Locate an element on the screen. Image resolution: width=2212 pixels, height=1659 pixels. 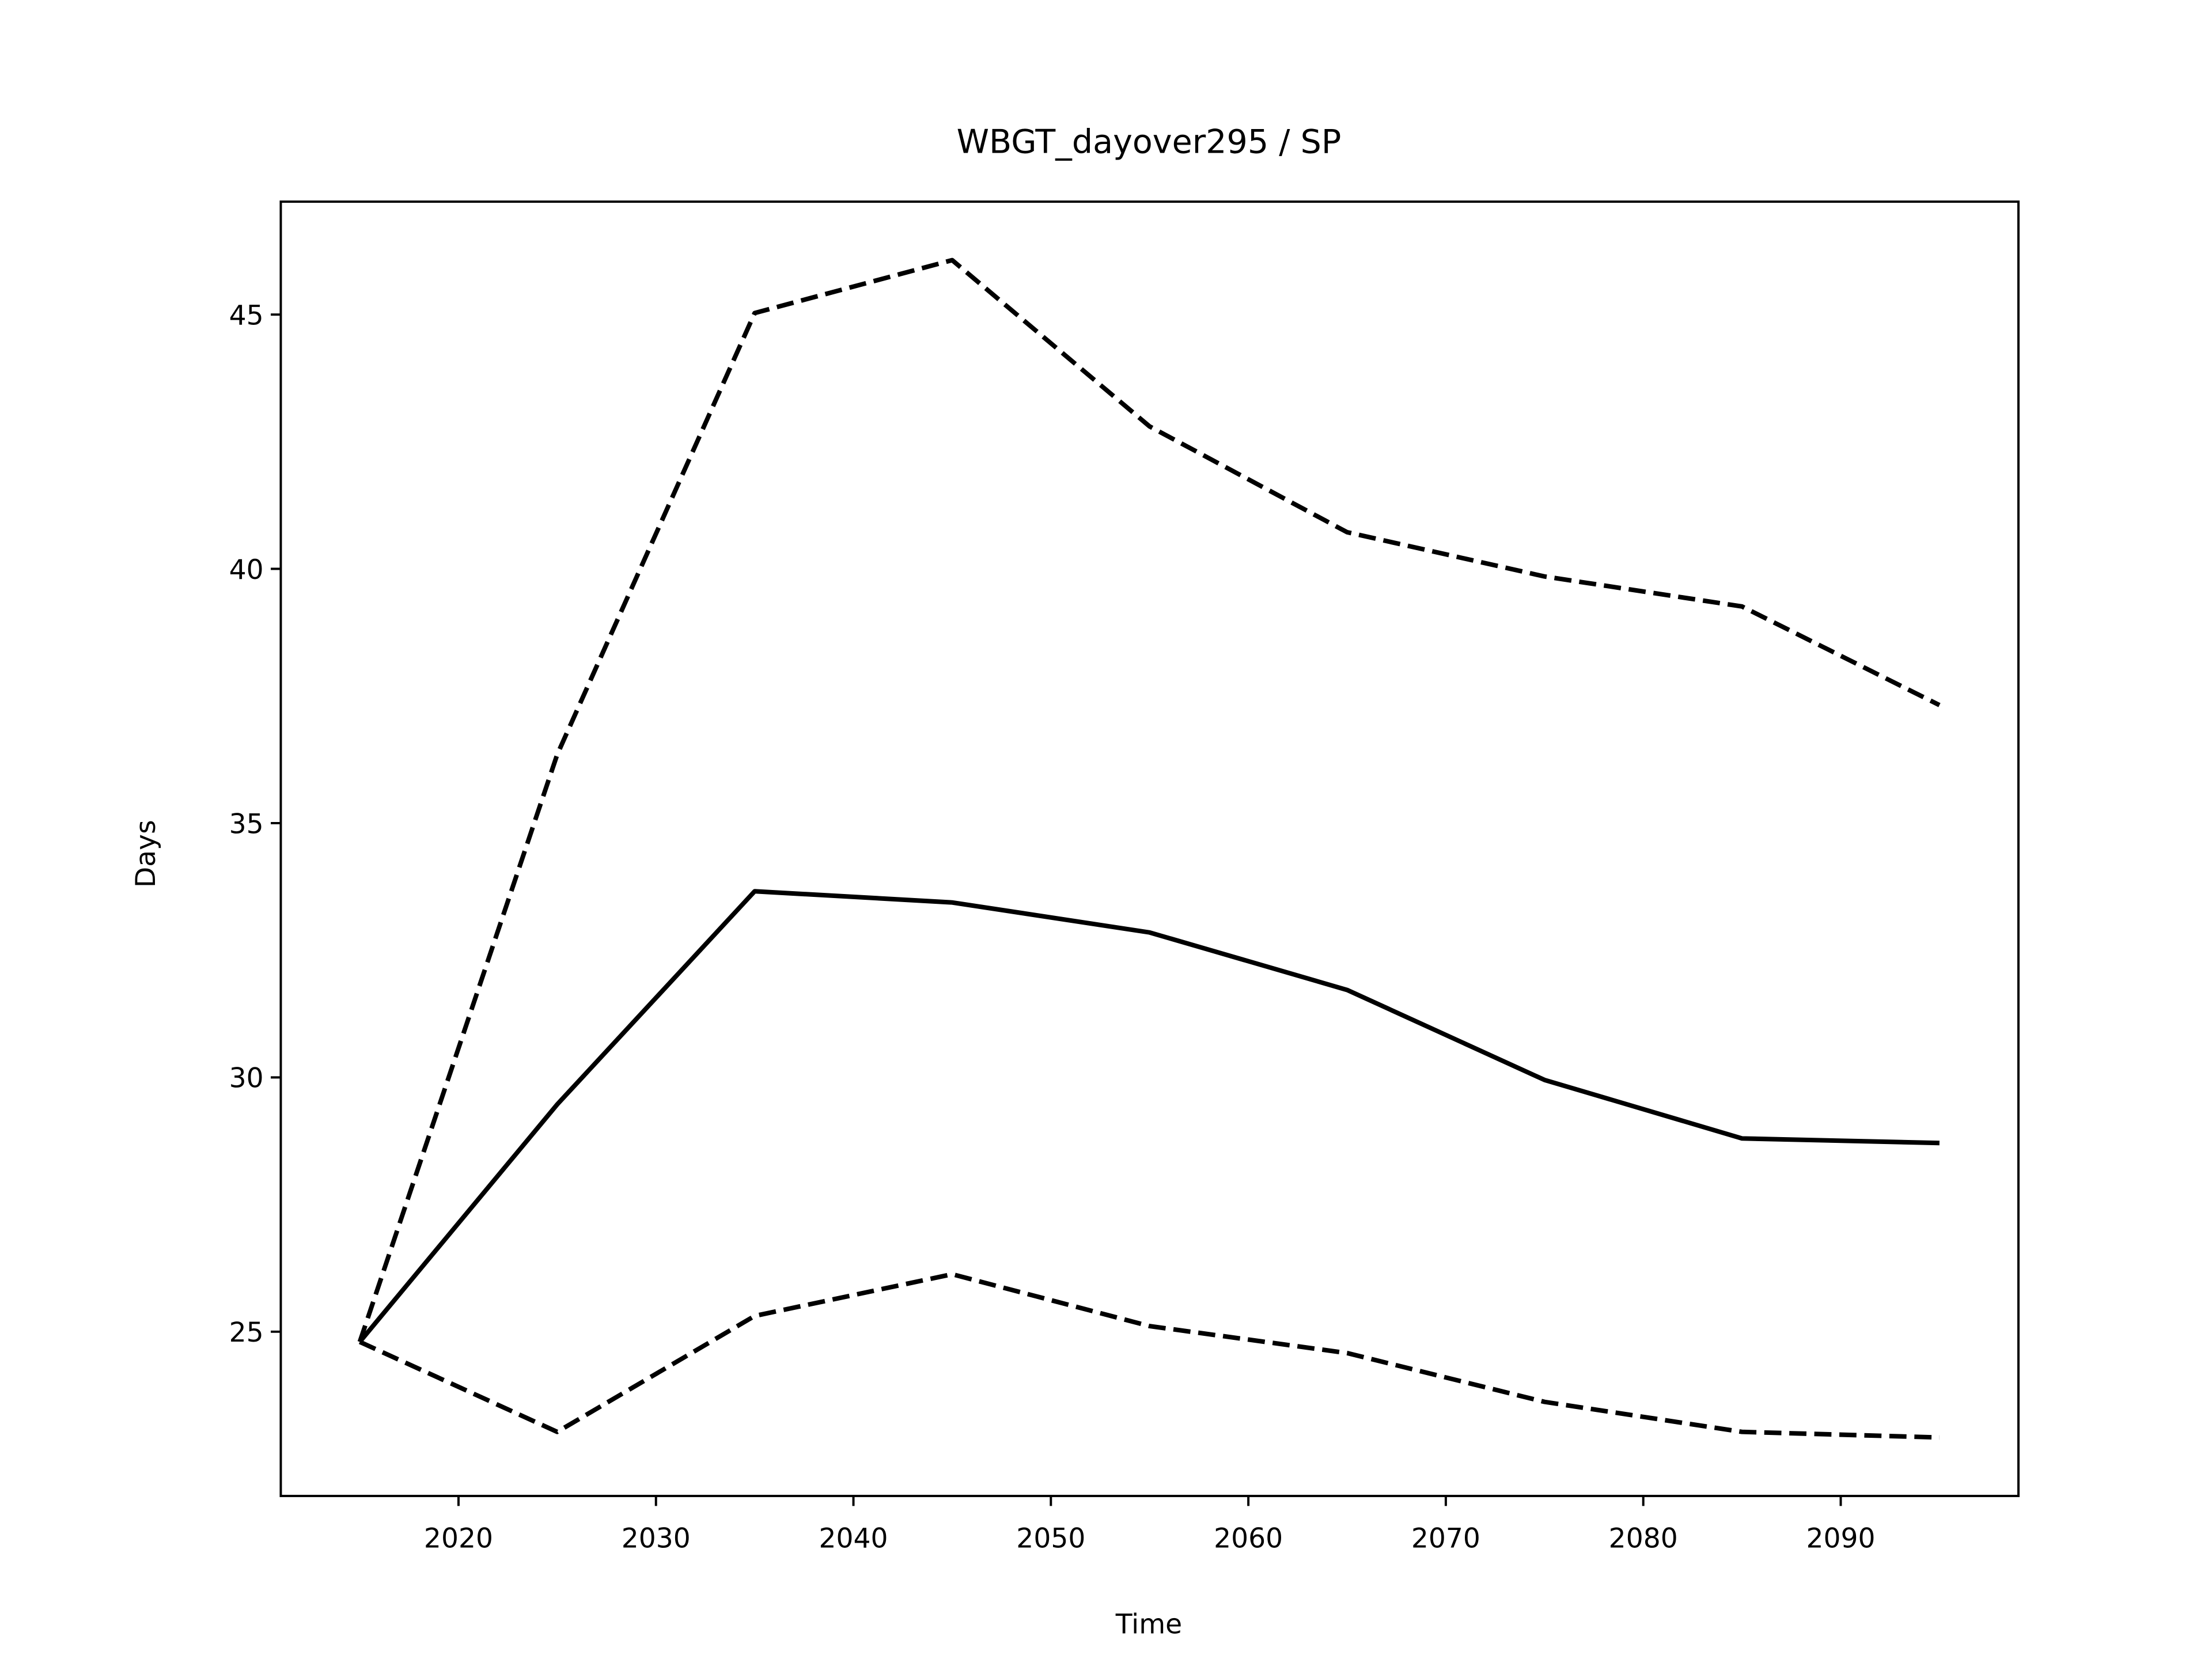
y-tick-label: 45 is located at coordinates (246, 315).